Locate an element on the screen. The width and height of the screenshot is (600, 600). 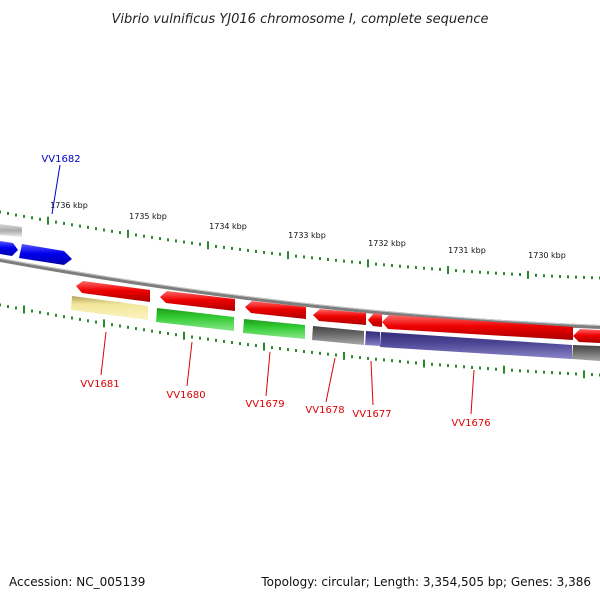
gene-label-vv1680: VV1680 is located at coordinates (185, 395).